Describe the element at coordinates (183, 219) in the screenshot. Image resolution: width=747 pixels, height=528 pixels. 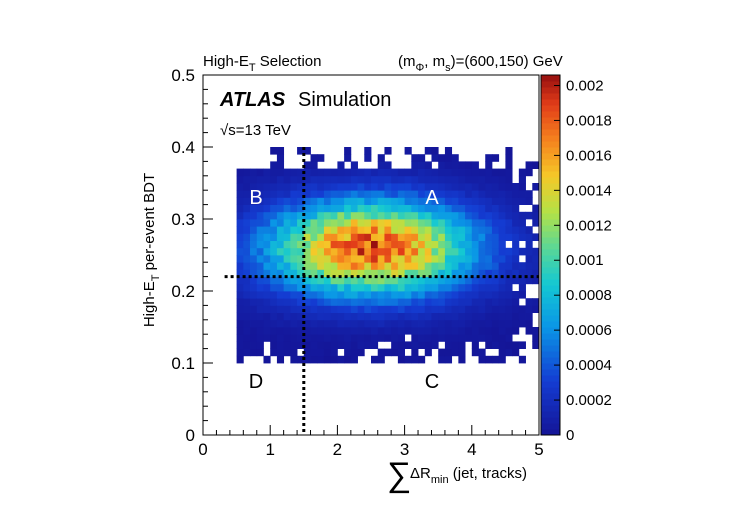
I see `y-tick-label: 0.3` at that location.